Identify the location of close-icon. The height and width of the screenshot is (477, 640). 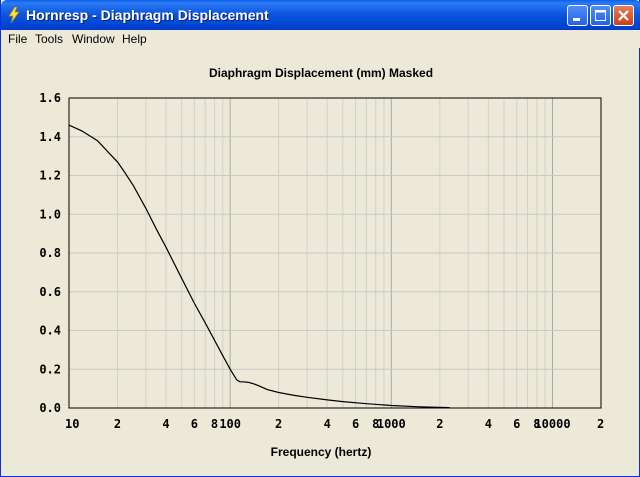
(623, 15).